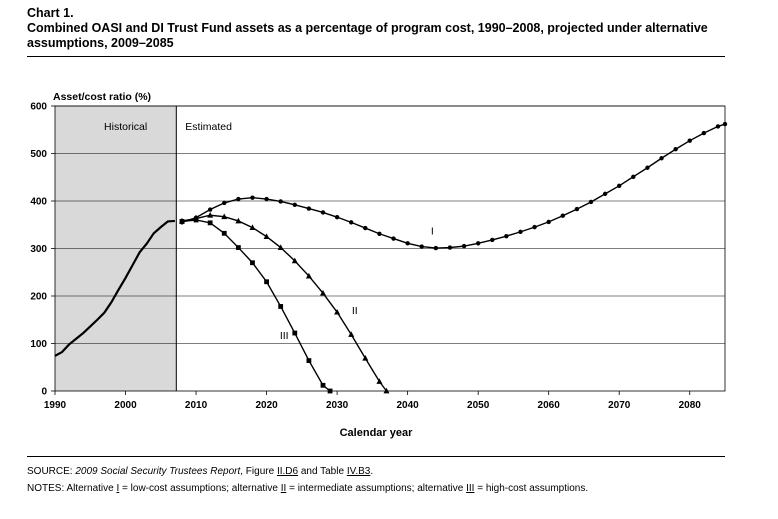 This screenshot has width=778, height=519. I want to click on notes-part-4: = high-cost assumptions., so click(531, 488).